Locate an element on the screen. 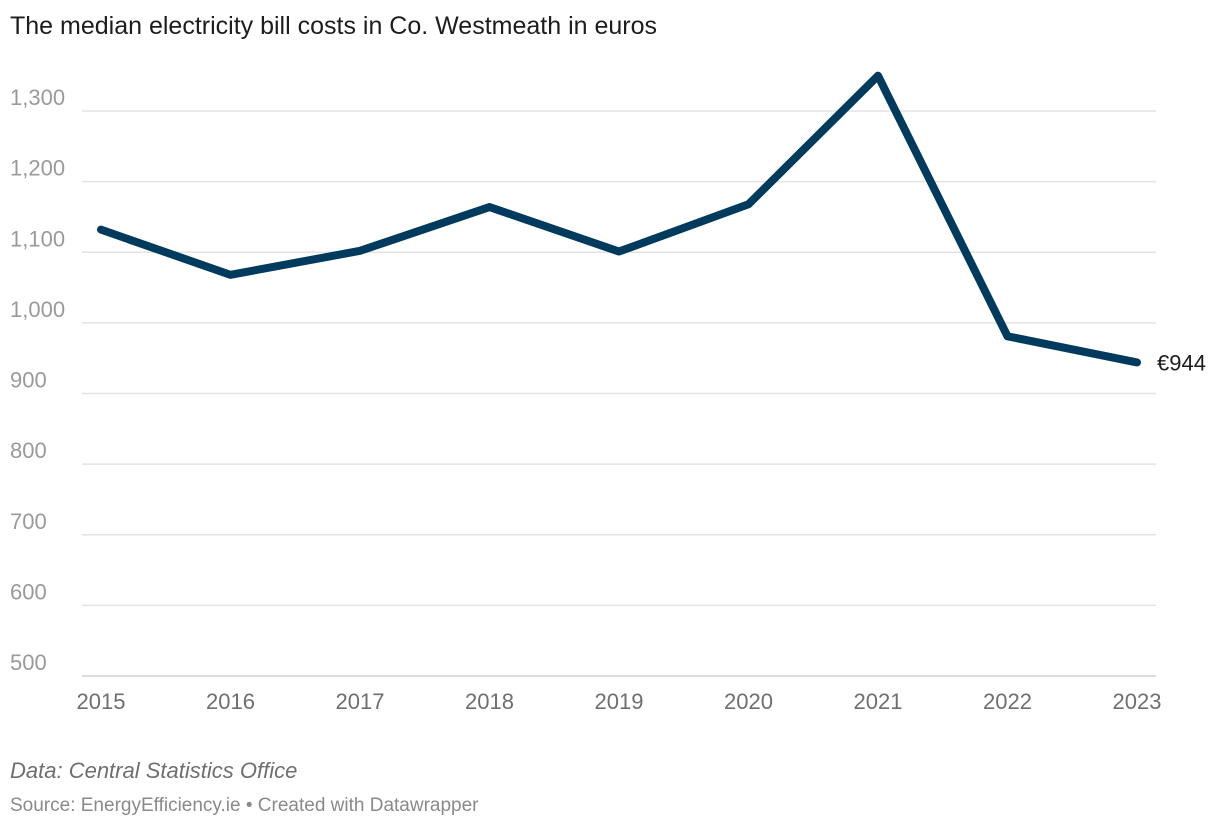 Image resolution: width=1220 pixels, height=830 pixels. y-tick-label: 800 is located at coordinates (28, 450).